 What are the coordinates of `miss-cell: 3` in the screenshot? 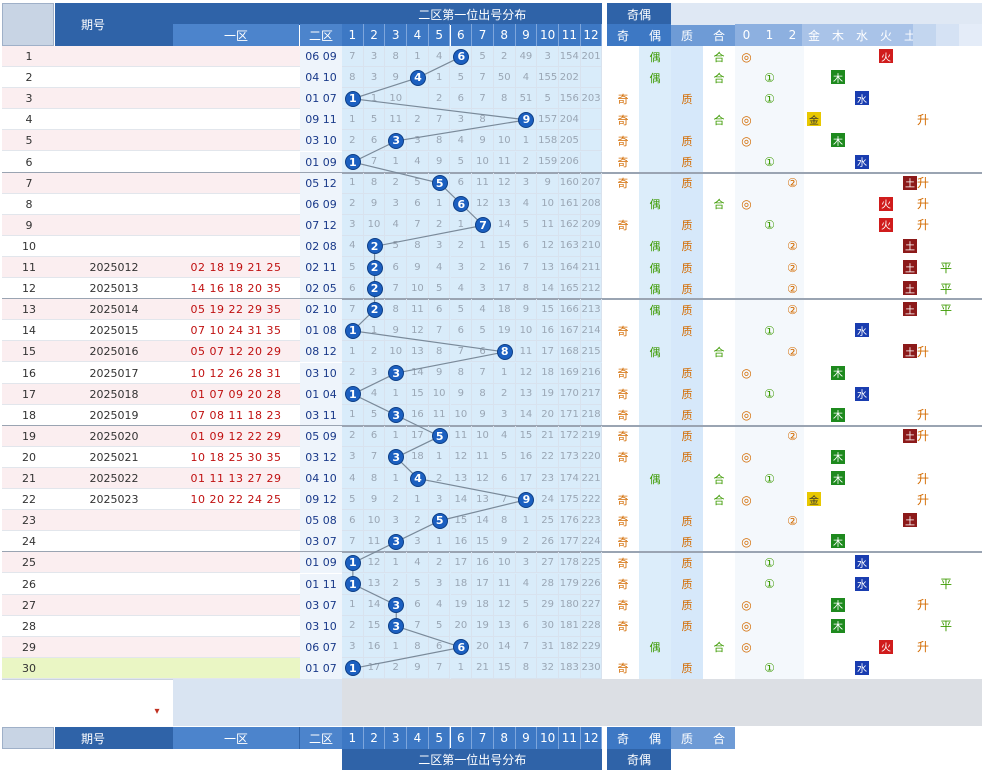 It's located at (374, 78).